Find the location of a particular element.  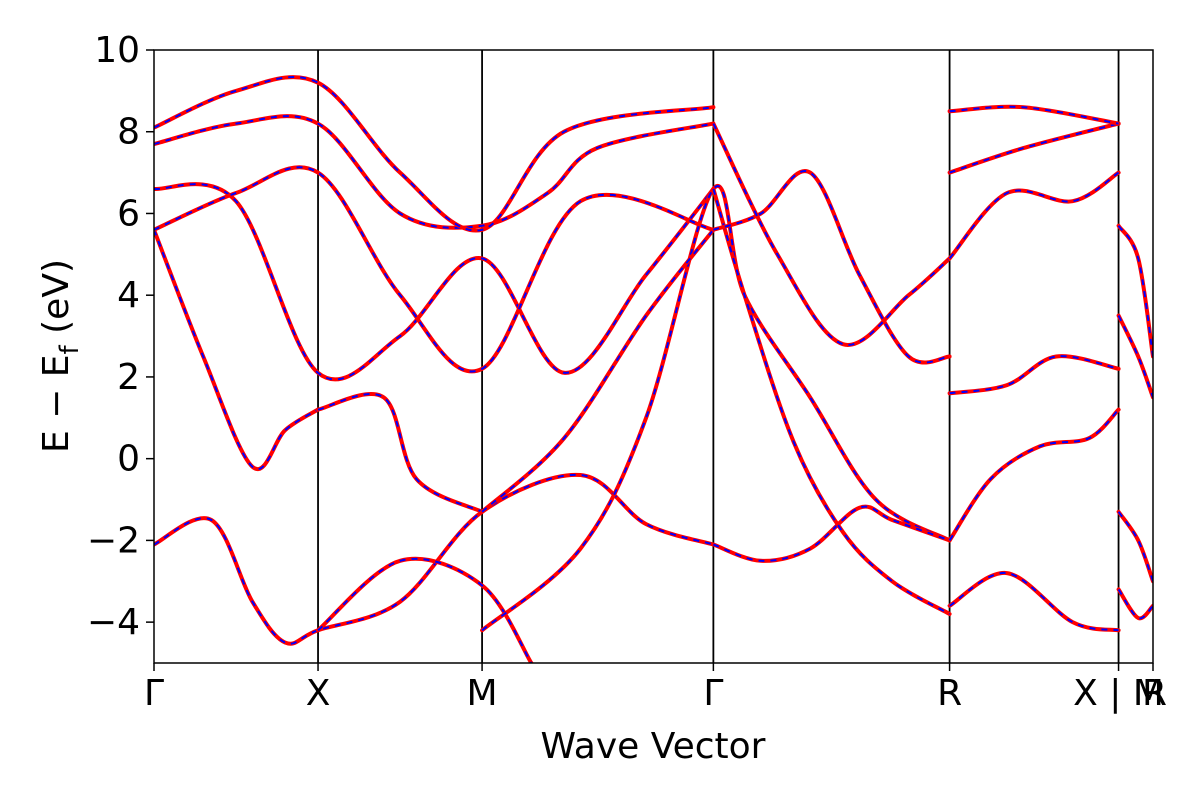

y-axis-label: E − Ef (eV) is located at coordinates (60, 356).